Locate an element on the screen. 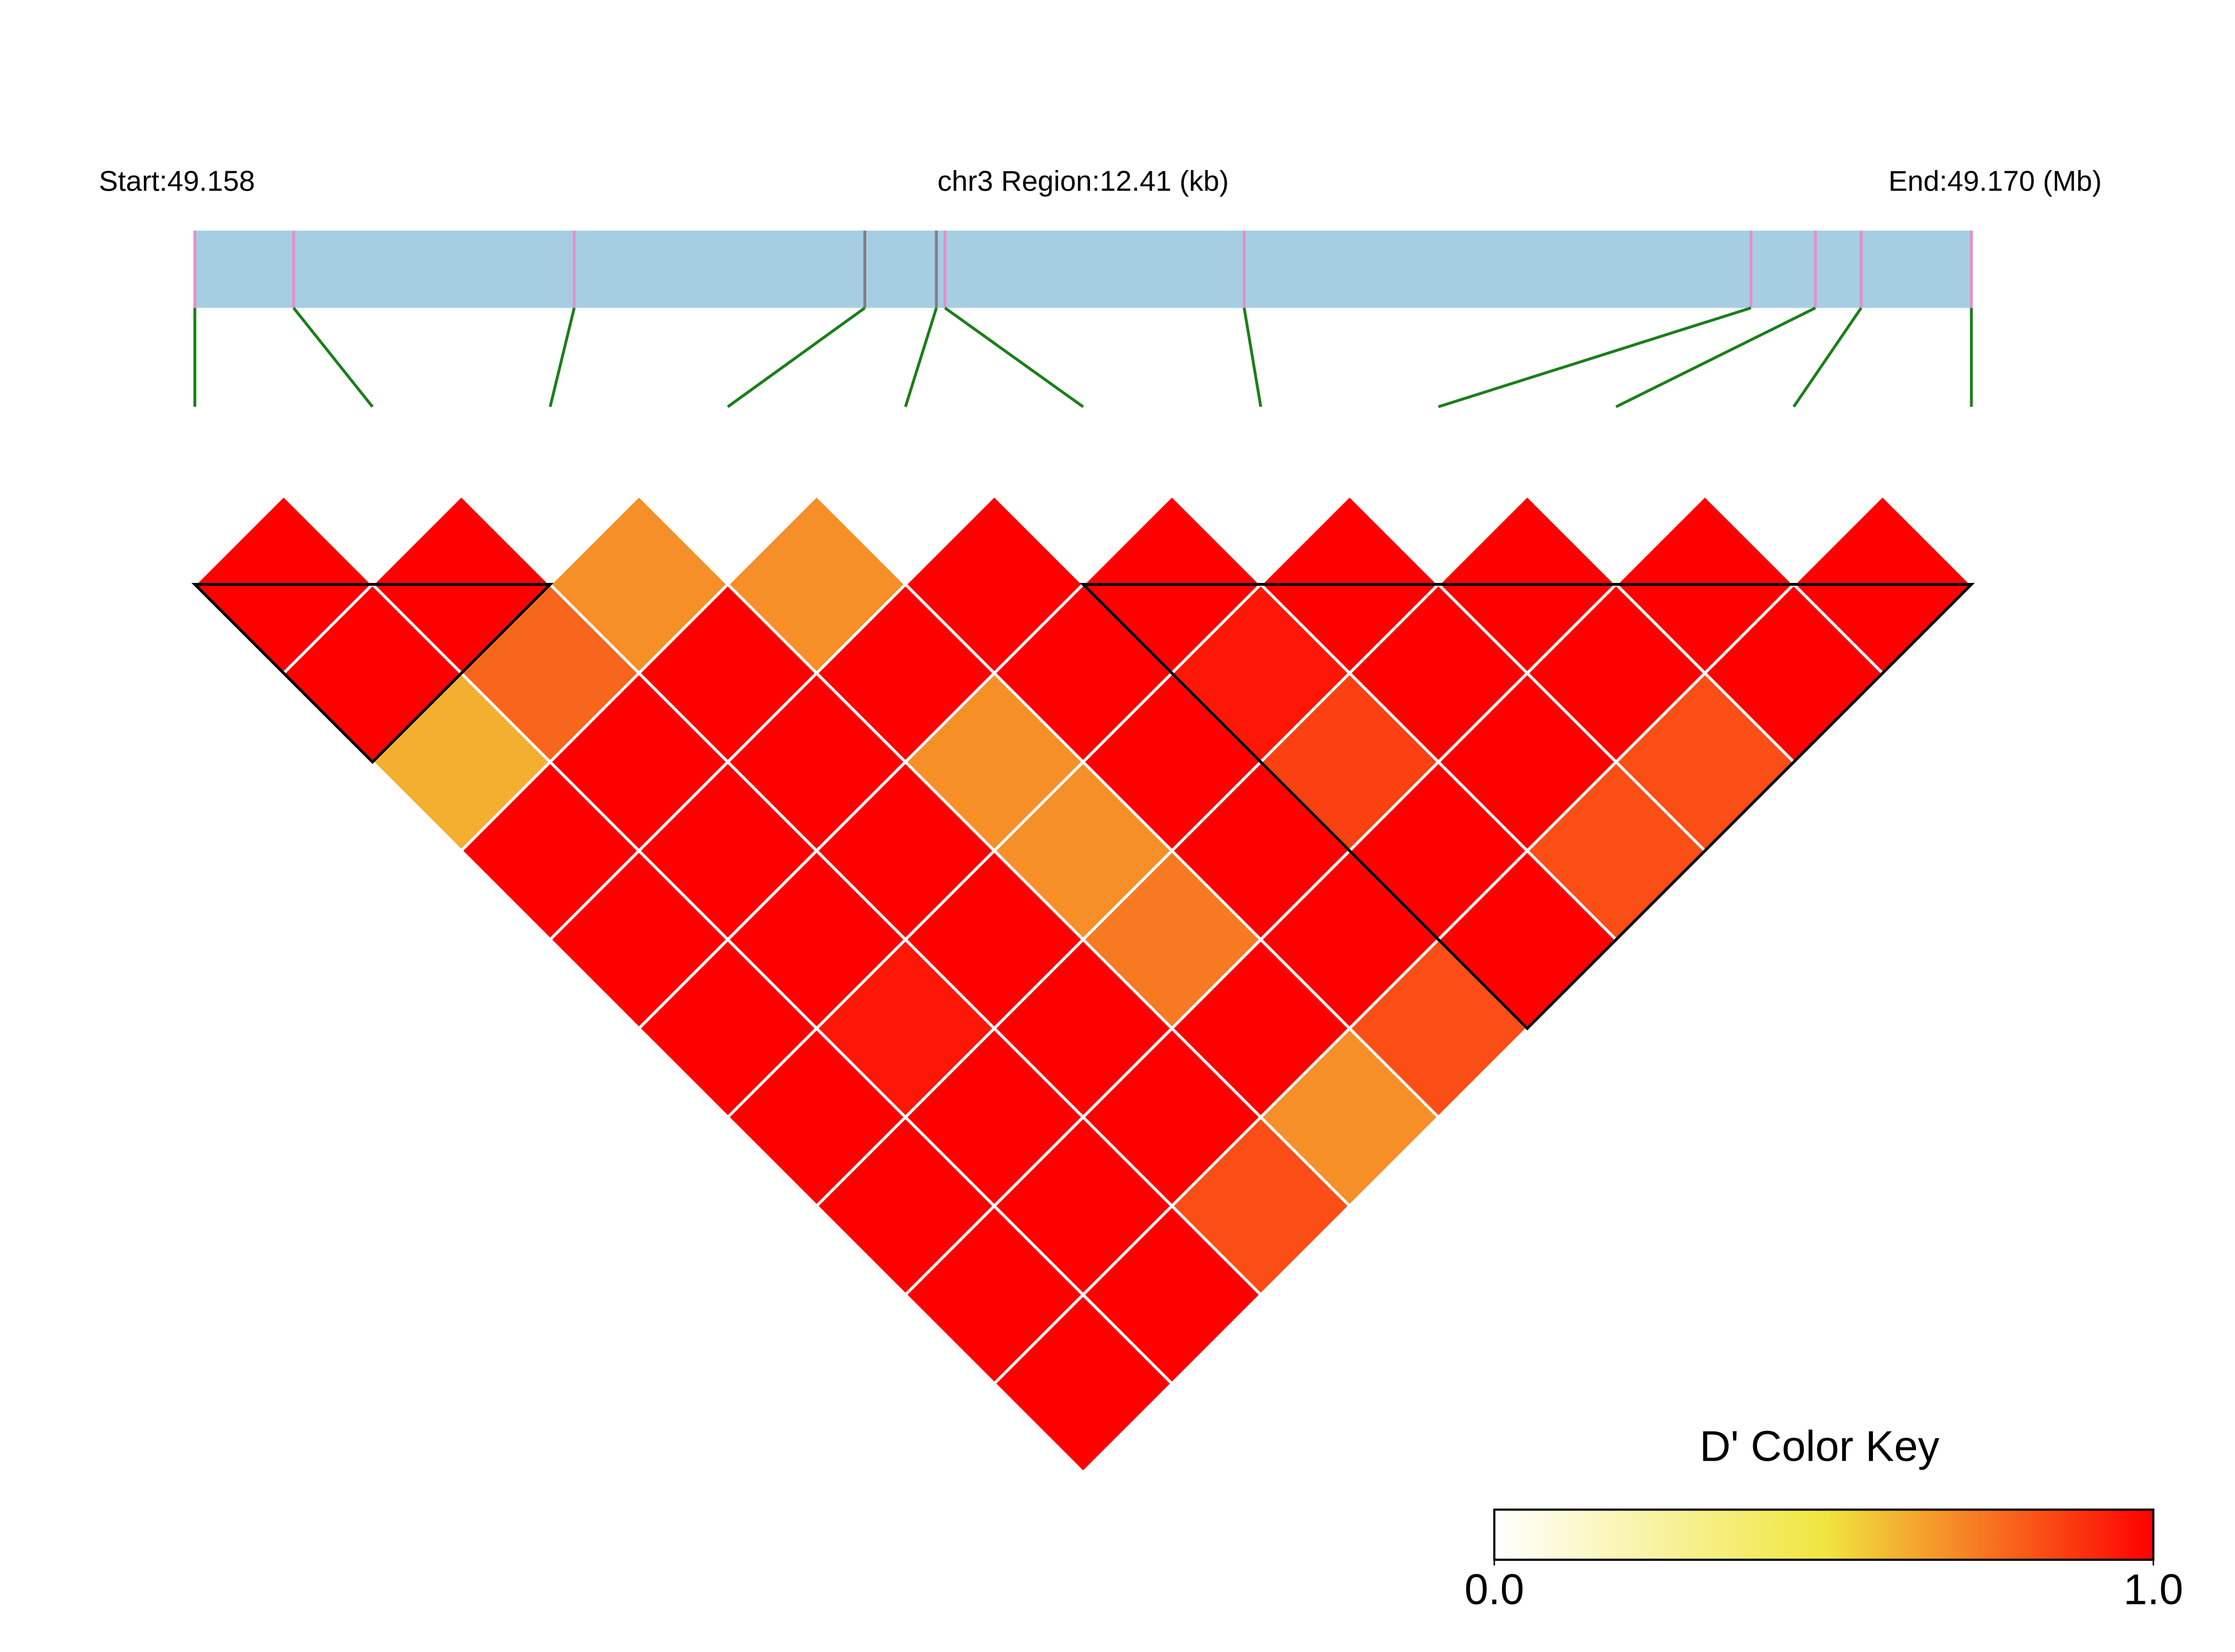  color-key-title: D' Color Key is located at coordinates (1819, 1446).